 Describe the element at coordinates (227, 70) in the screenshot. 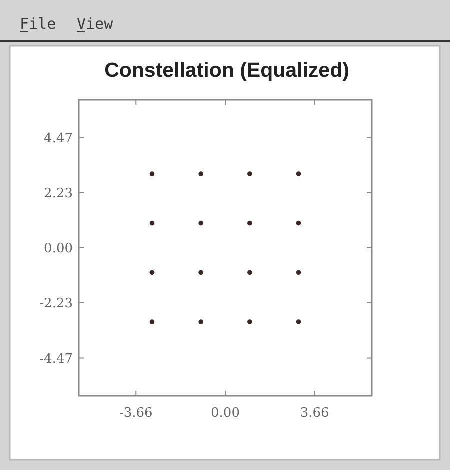

I see `chart-title: Constellation (Equalized)` at that location.